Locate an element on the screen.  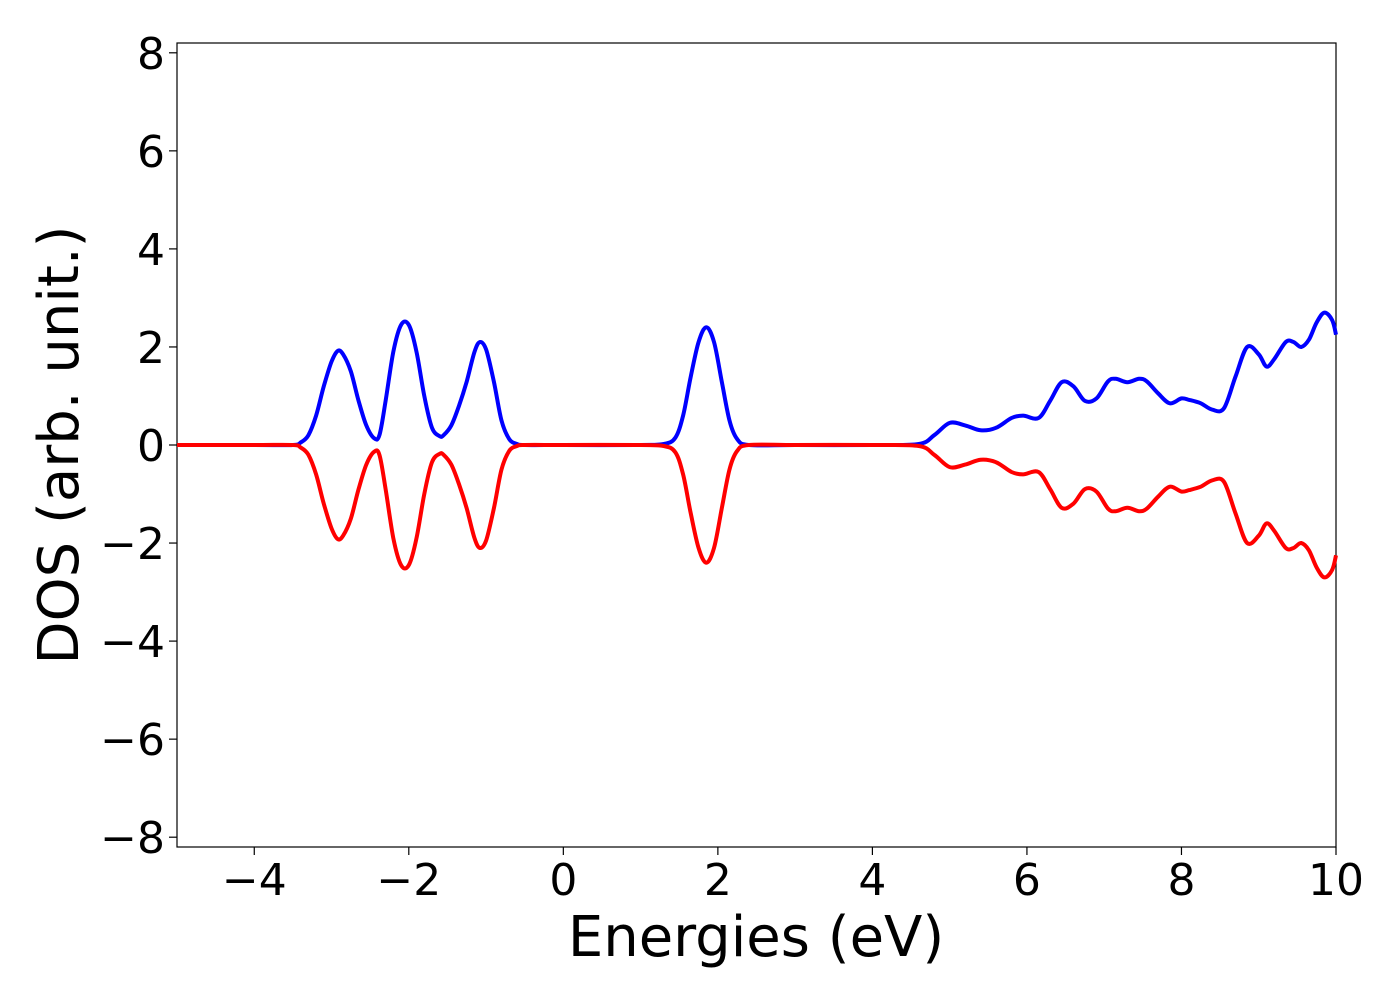
series-line-down is located at coordinates (757, 511).